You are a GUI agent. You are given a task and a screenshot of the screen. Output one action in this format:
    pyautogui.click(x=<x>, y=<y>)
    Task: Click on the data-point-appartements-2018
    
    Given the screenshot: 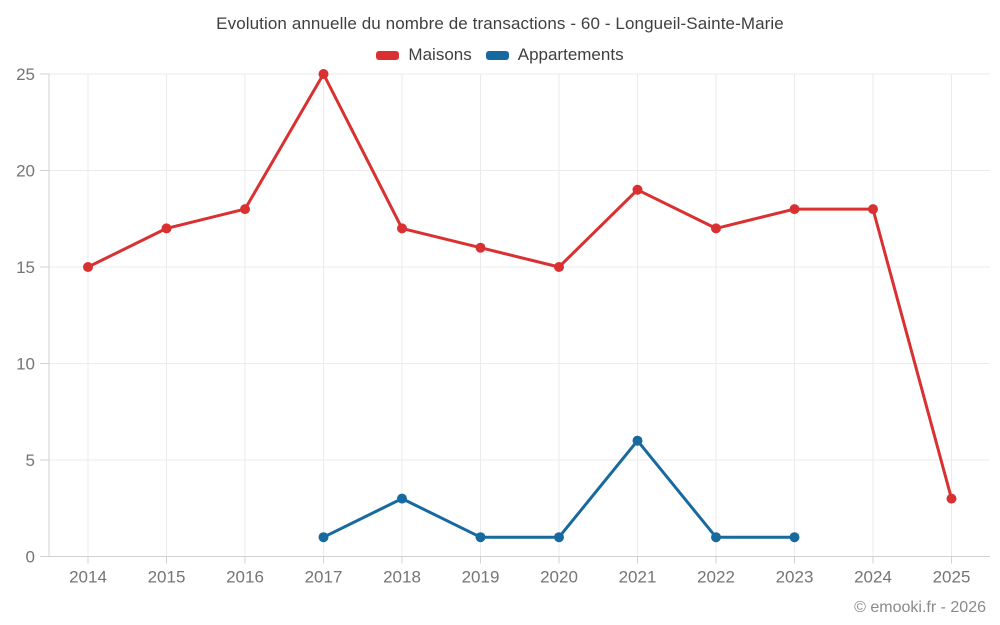 What is the action you would take?
    pyautogui.click(x=402, y=498)
    